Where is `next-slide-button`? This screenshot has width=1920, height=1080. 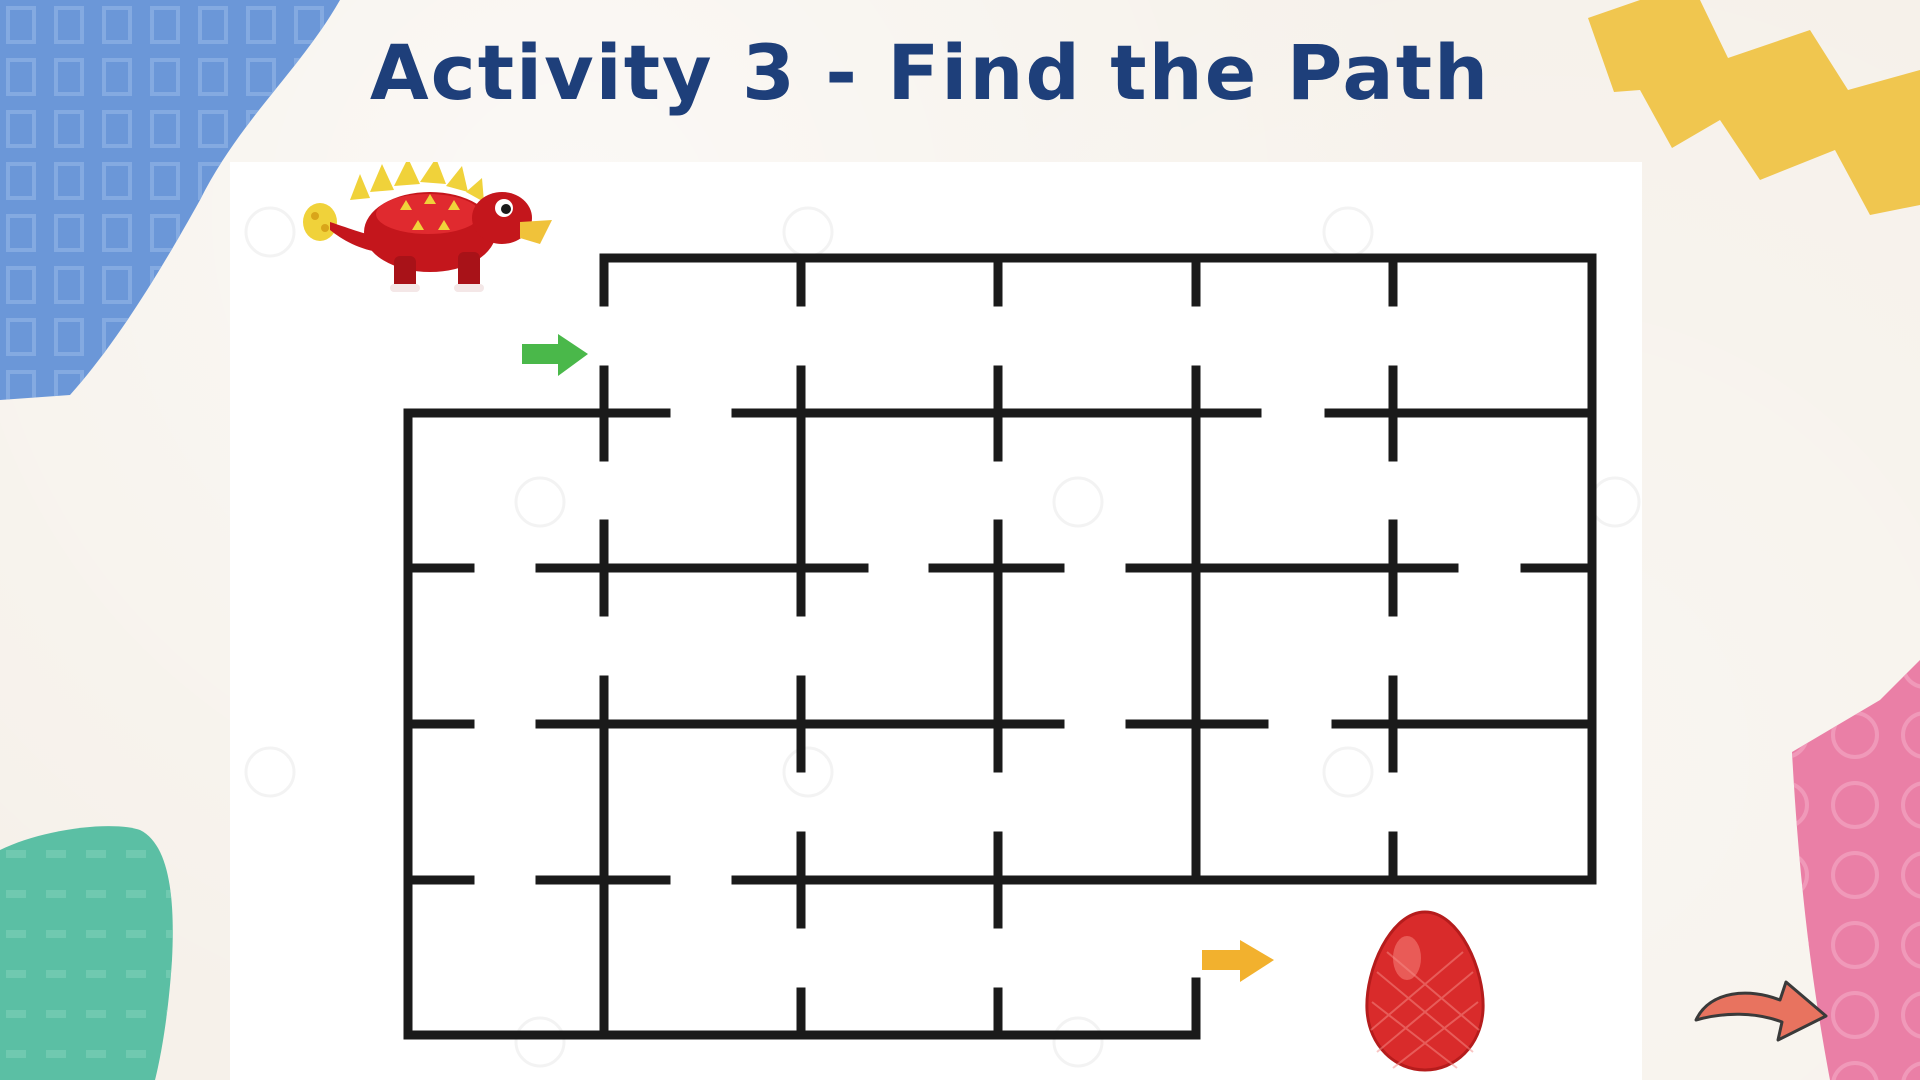
next-slide-button is located at coordinates (1765, 1010).